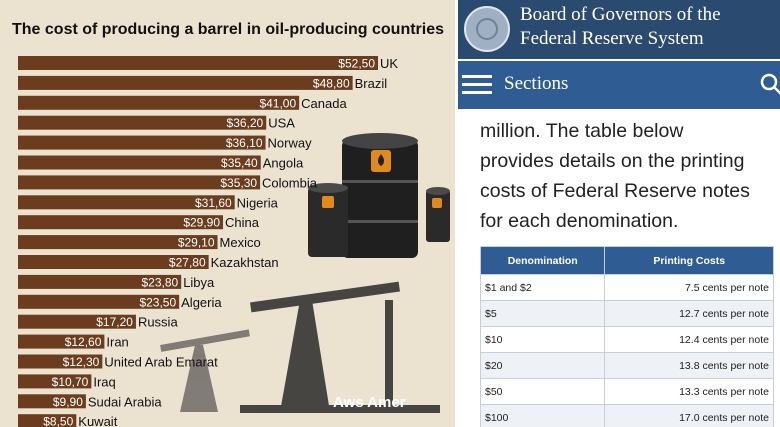 Image resolution: width=780 pixels, height=427 pixels. I want to click on bar-value-label: $29,90, so click(201, 223).